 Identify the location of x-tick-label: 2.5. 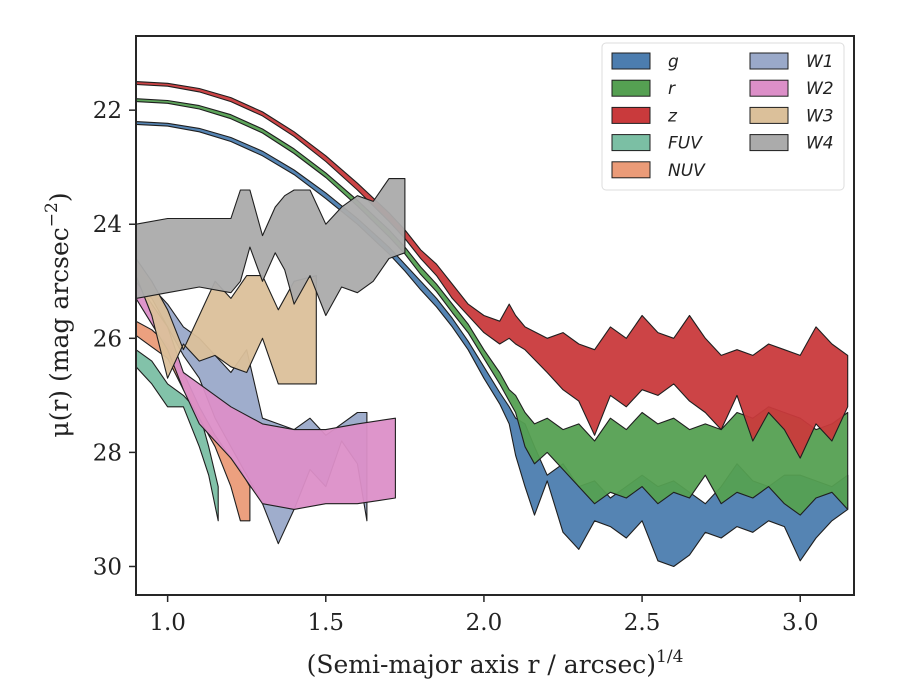
(642, 623).